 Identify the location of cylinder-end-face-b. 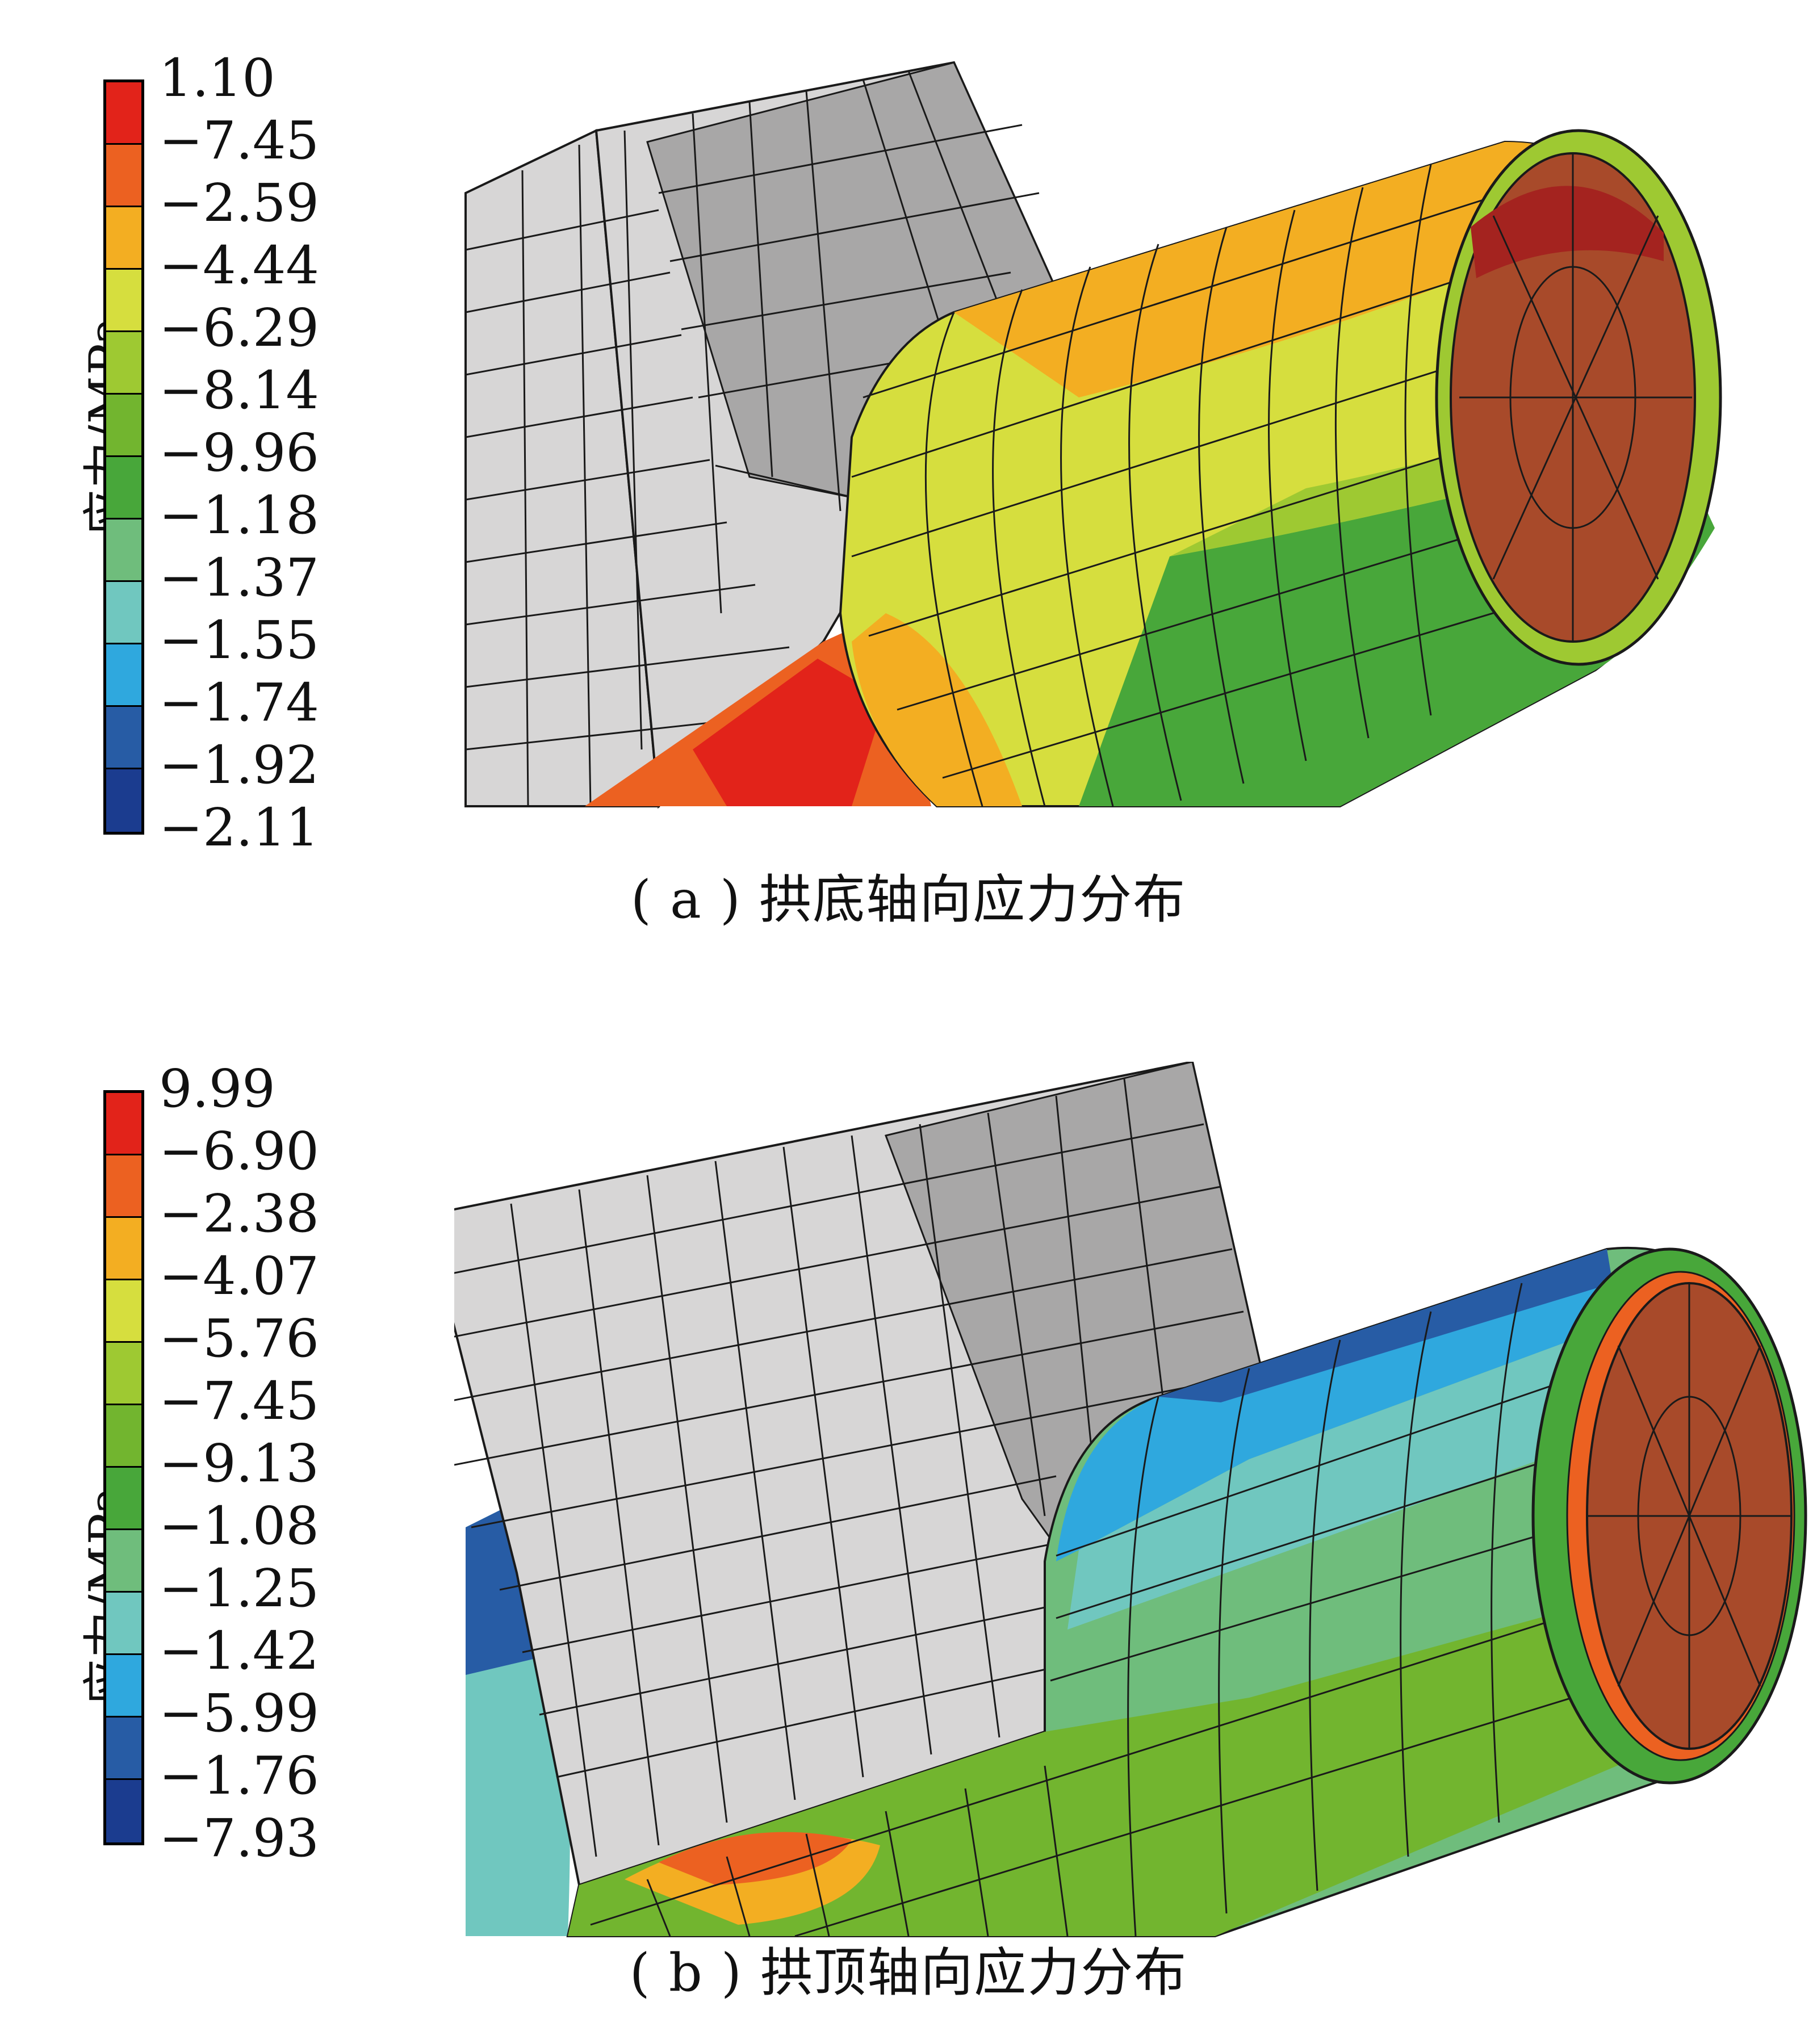
(1669, 1516).